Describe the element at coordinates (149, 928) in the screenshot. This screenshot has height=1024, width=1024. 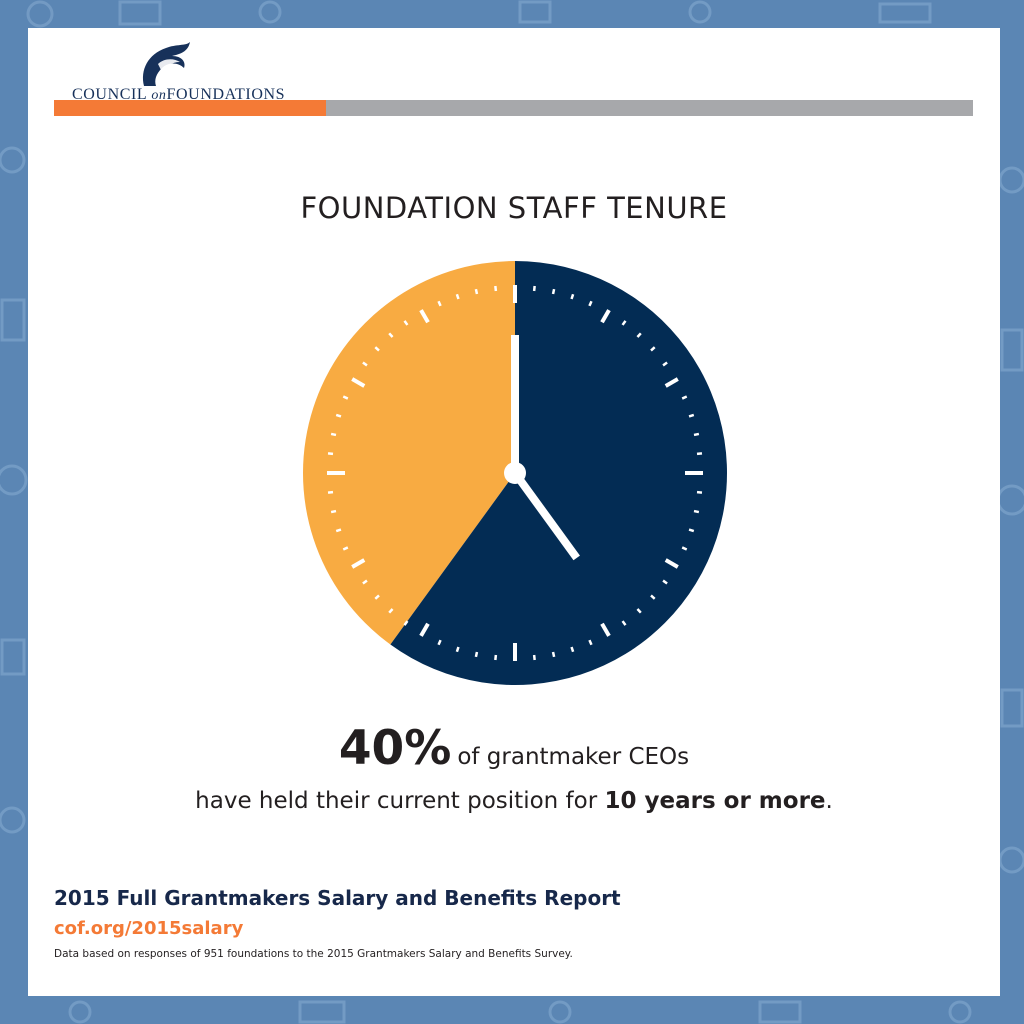
I see `report-link: cof.org/2015salary` at that location.